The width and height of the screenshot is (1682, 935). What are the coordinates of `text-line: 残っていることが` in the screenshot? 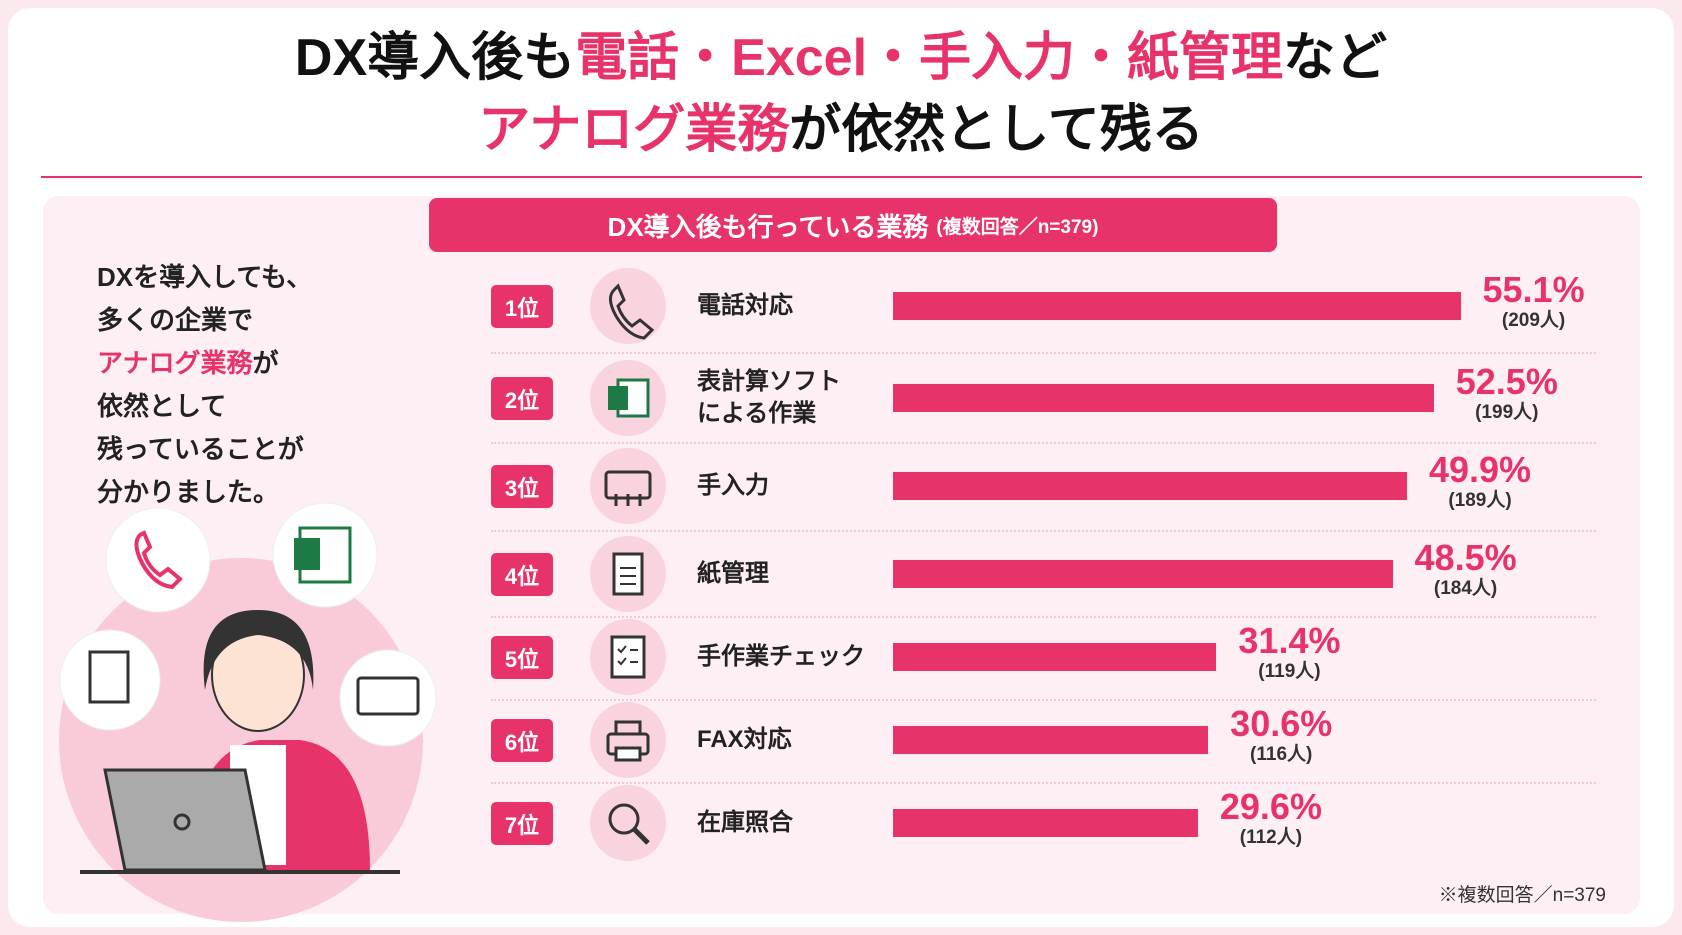 It's located at (204, 449).